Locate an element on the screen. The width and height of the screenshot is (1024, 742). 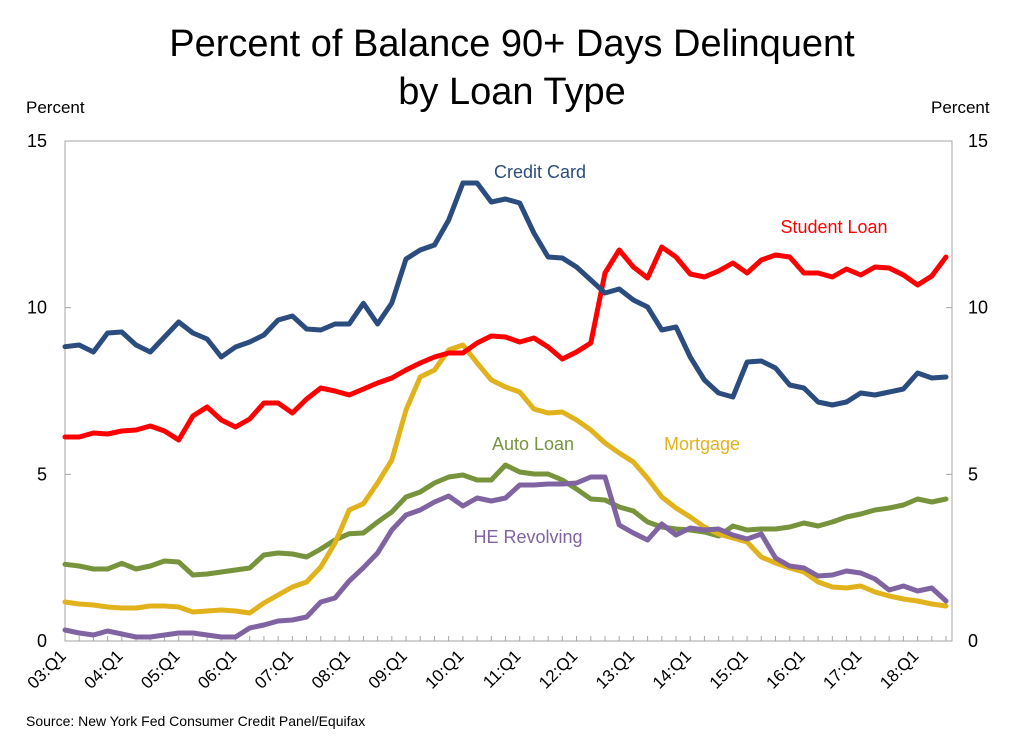
series-label-he-revolving: HE Revolving is located at coordinates (527, 537).